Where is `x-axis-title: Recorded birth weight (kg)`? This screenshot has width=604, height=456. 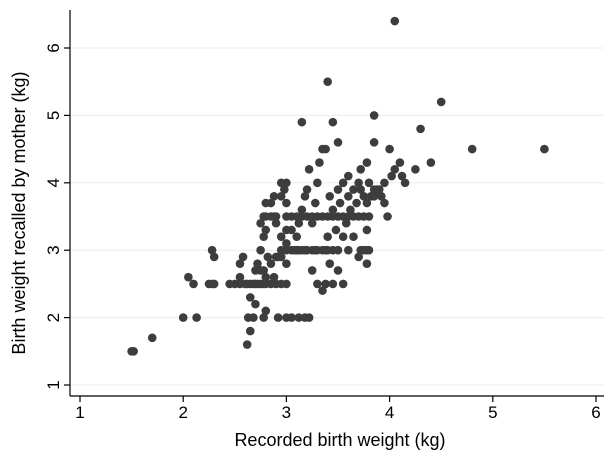 x-axis-title: Recorded birth weight (kg) is located at coordinates (339, 440).